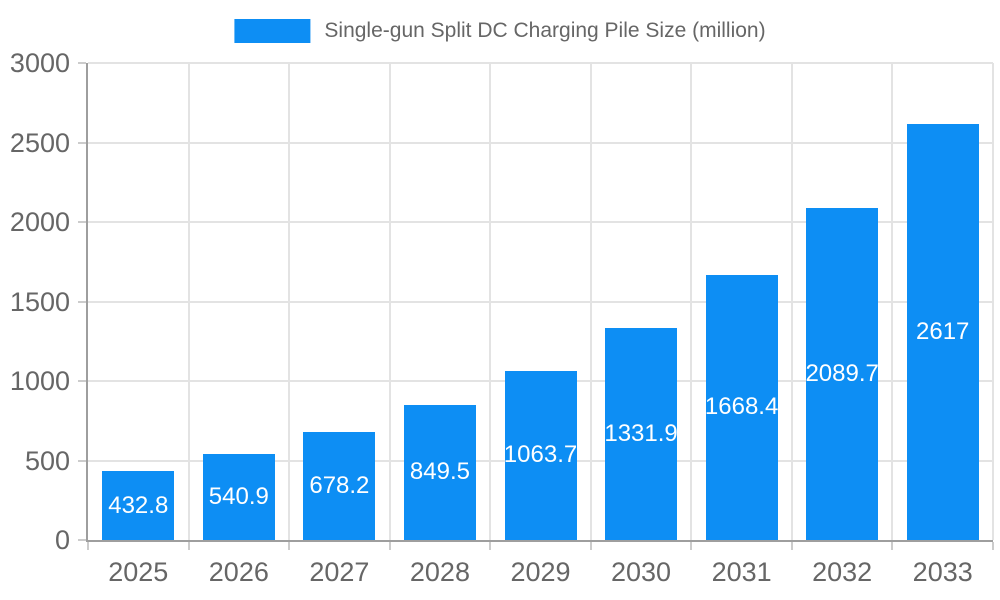 This screenshot has height=600, width=1000. I want to click on legend-swatch, so click(272, 31).